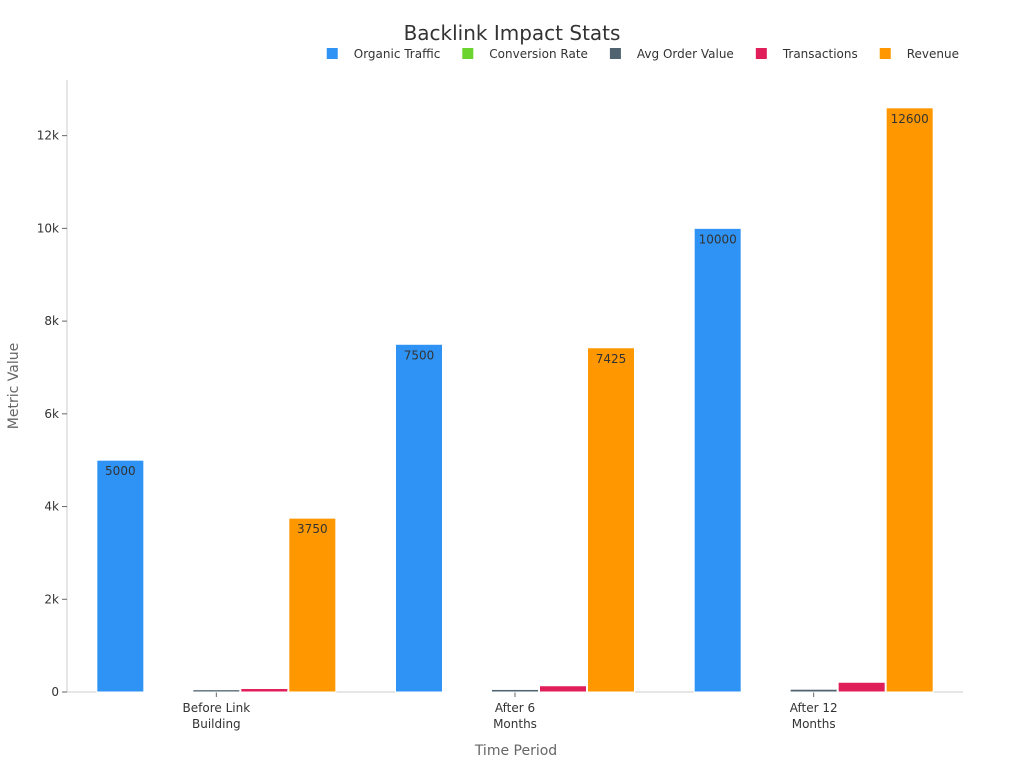  I want to click on x-tick-label-line: Before Link, so click(217, 708).